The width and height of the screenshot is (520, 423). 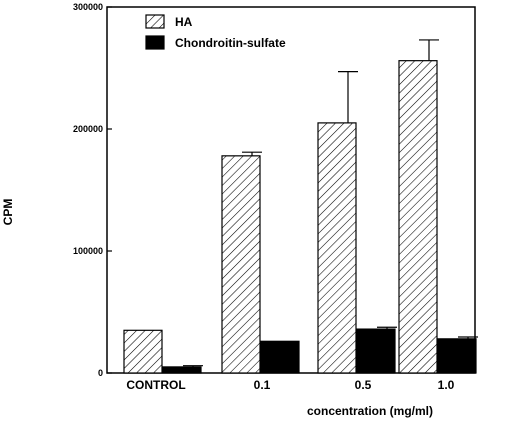 I want to click on y-ticks-group: 0 100000 200000 300000, so click(x=92, y=190).